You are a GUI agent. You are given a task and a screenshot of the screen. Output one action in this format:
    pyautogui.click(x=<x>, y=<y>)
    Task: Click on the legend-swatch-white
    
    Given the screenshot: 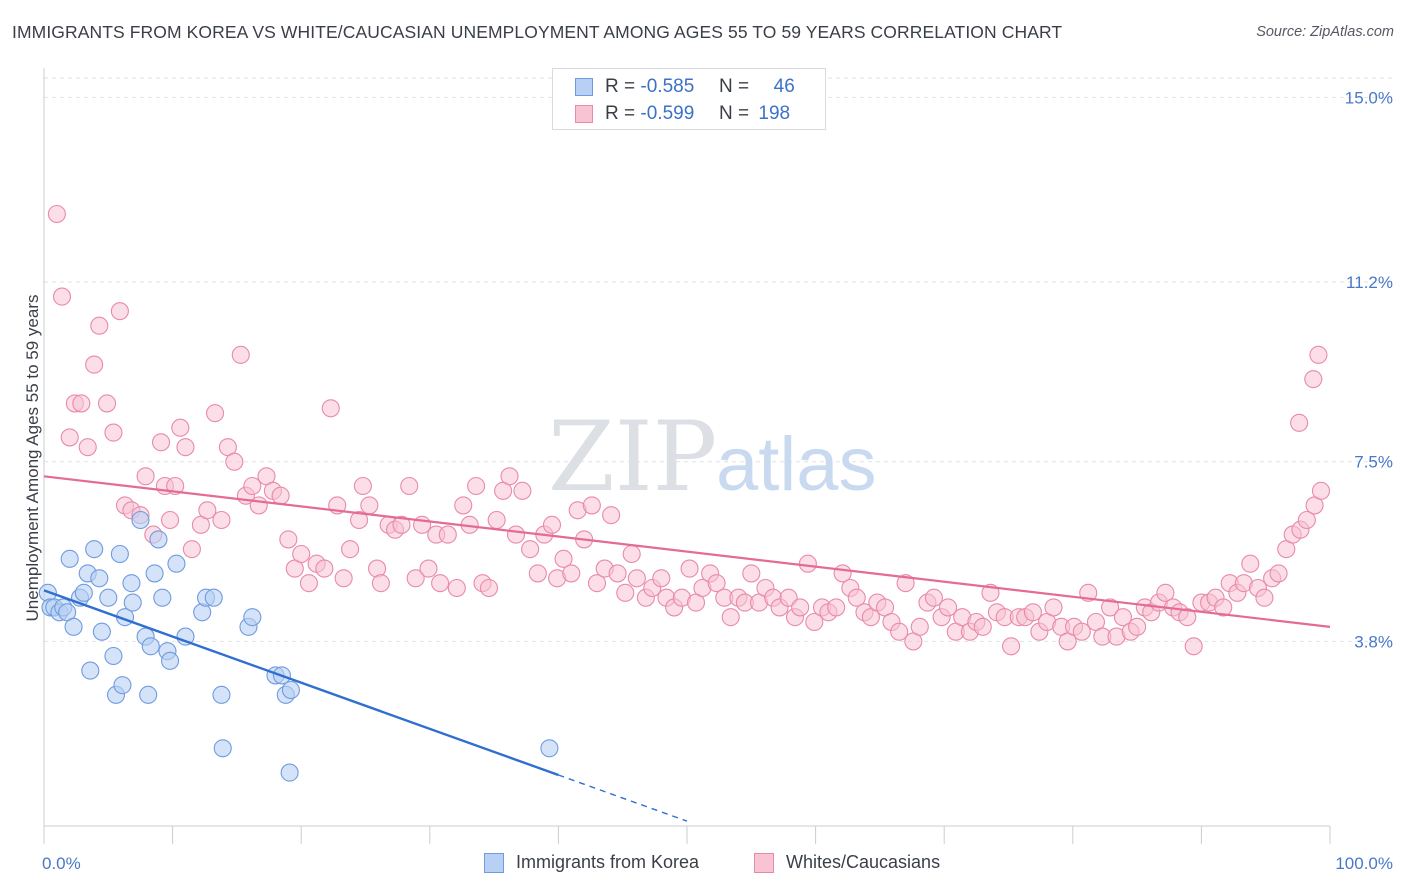 What is the action you would take?
    pyautogui.click(x=764, y=862)
    